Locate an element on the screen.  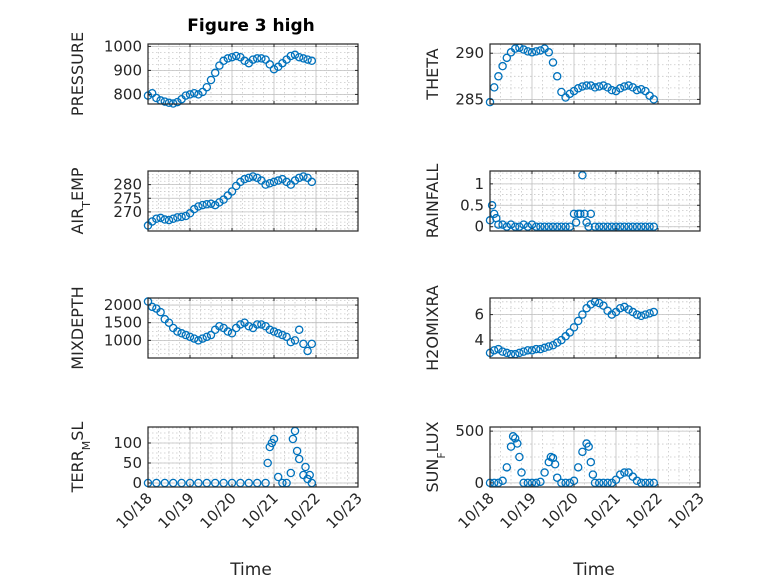
y-axis-label: SUNFLUX is located at coordinates (435, 456).